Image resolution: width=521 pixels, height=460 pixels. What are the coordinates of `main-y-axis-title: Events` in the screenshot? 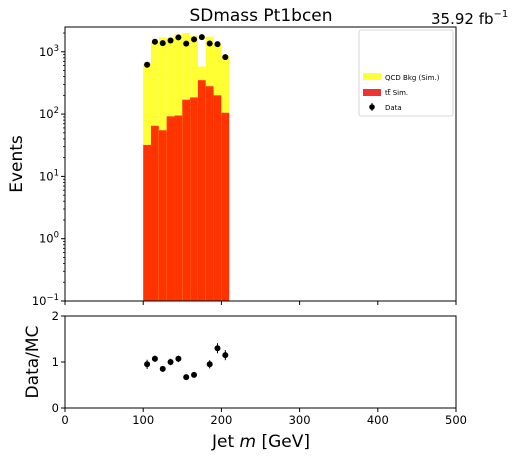 It's located at (17, 164).